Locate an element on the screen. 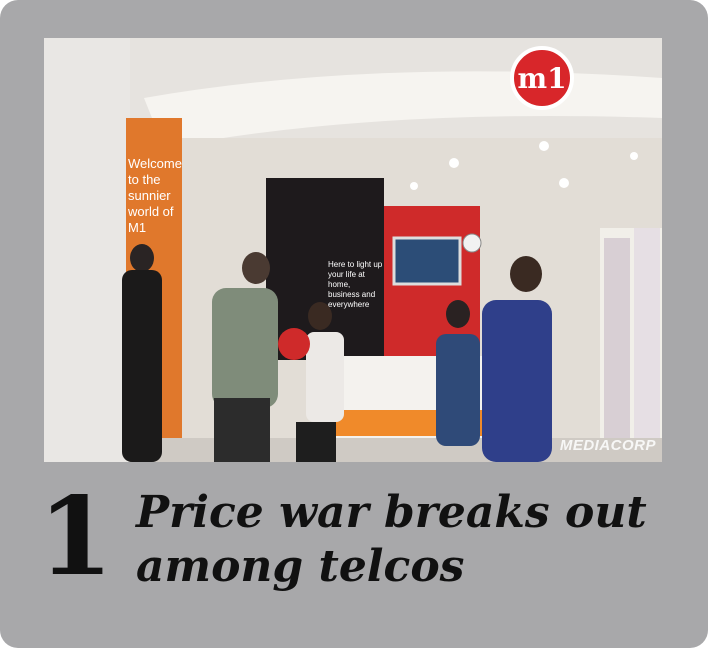 The height and width of the screenshot is (648, 708). logo-text: m1 is located at coordinates (542, 78).